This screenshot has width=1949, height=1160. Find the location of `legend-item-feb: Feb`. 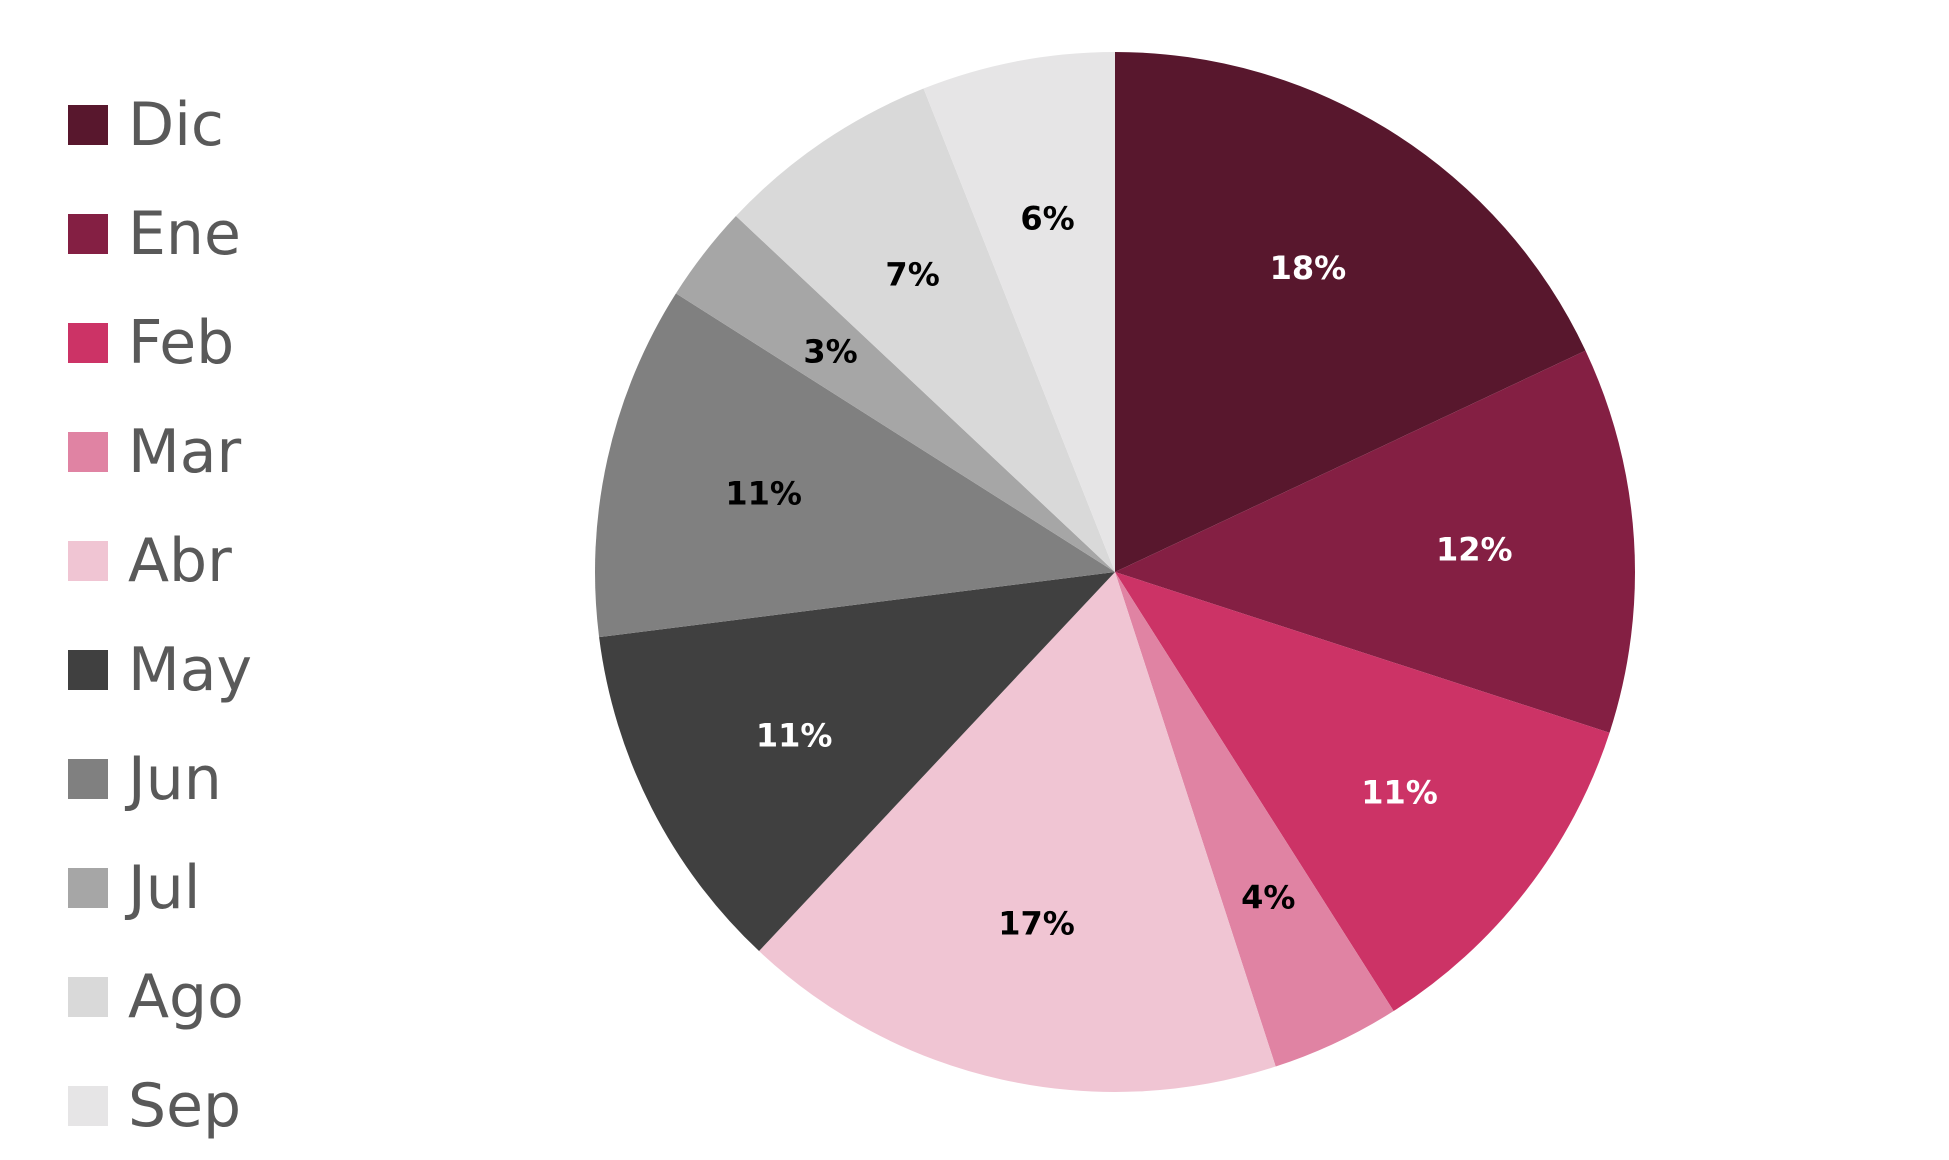

legend-item-feb: Feb is located at coordinates (218, 342).